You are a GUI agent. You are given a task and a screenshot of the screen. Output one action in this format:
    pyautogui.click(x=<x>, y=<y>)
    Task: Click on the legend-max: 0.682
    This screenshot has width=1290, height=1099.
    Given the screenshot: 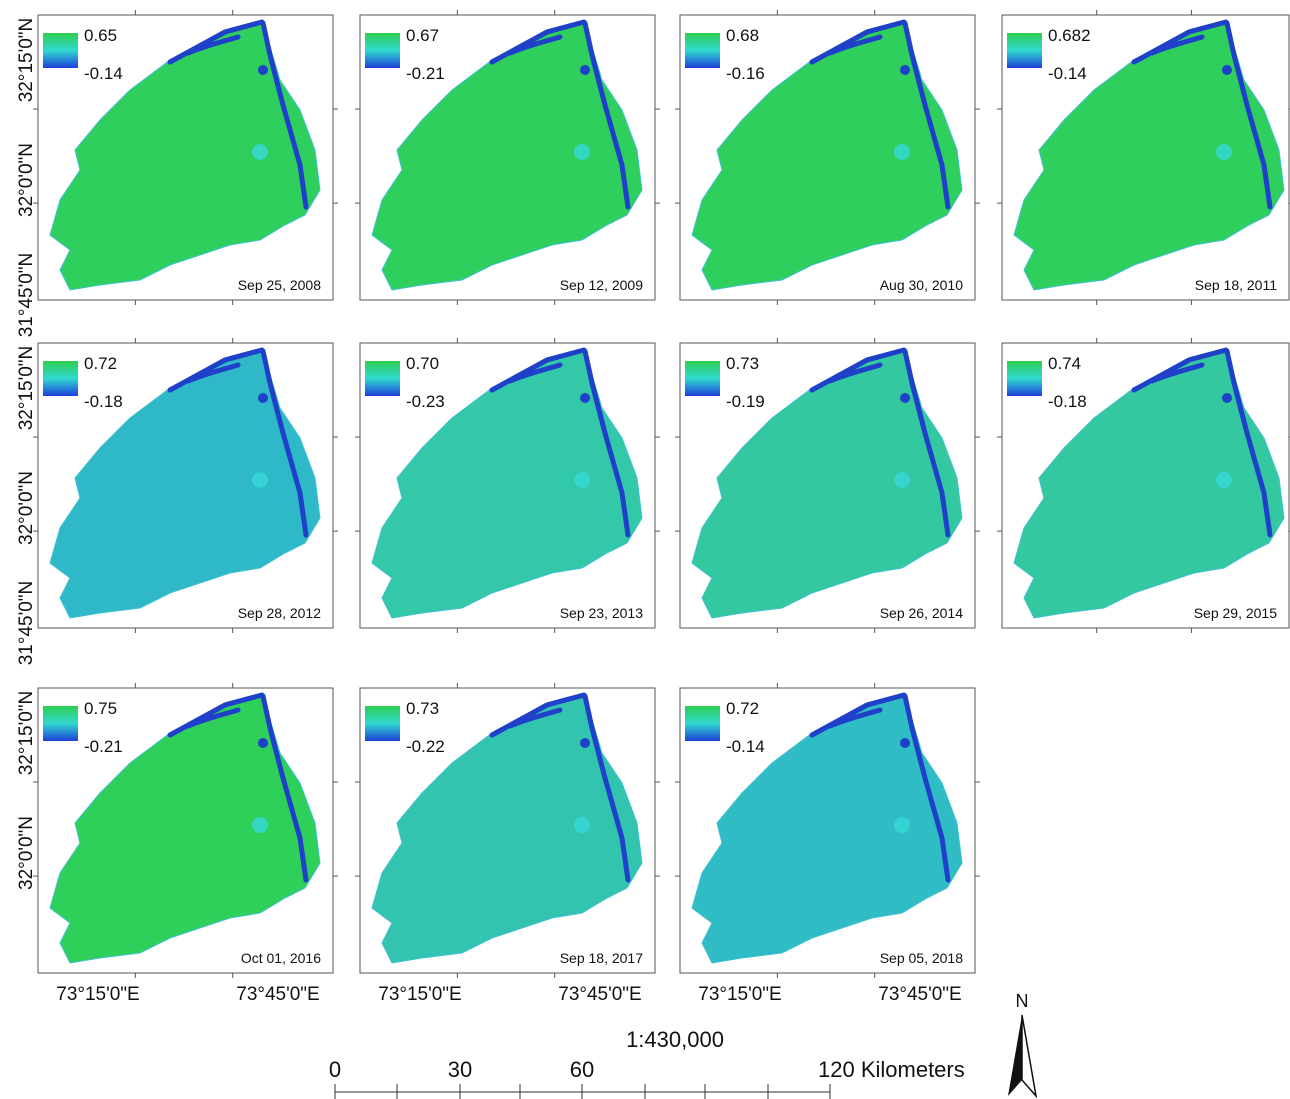 What is the action you would take?
    pyautogui.click(x=1069, y=35)
    